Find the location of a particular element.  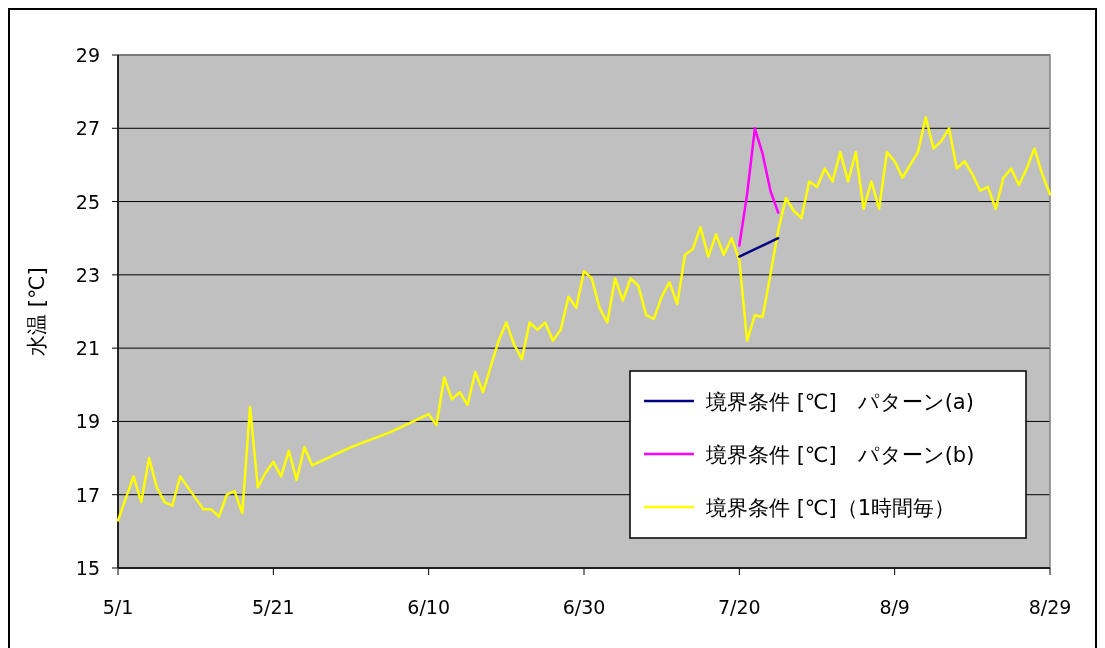

legend-label: 境界条件 [℃]（1時間毎） is located at coordinates (830, 508).